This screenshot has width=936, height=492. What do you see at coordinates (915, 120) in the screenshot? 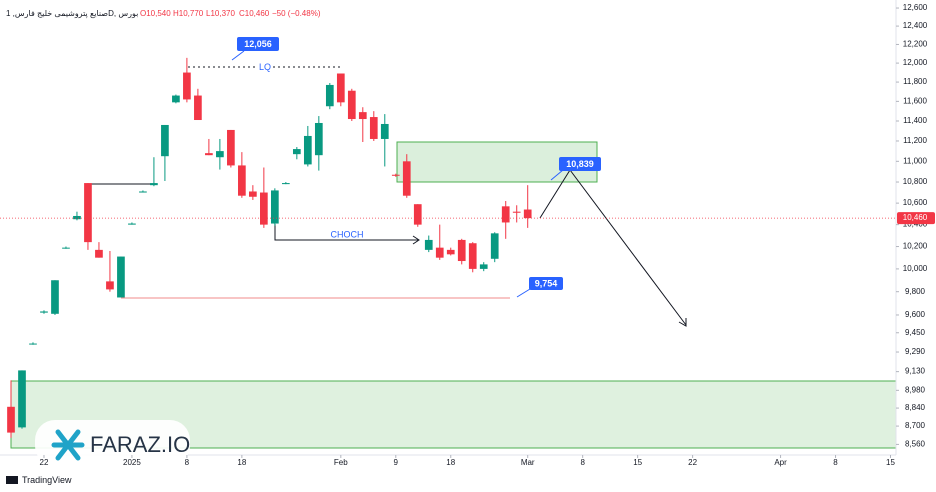
I see `y-tick-label: 11,400` at bounding box center [915, 120].